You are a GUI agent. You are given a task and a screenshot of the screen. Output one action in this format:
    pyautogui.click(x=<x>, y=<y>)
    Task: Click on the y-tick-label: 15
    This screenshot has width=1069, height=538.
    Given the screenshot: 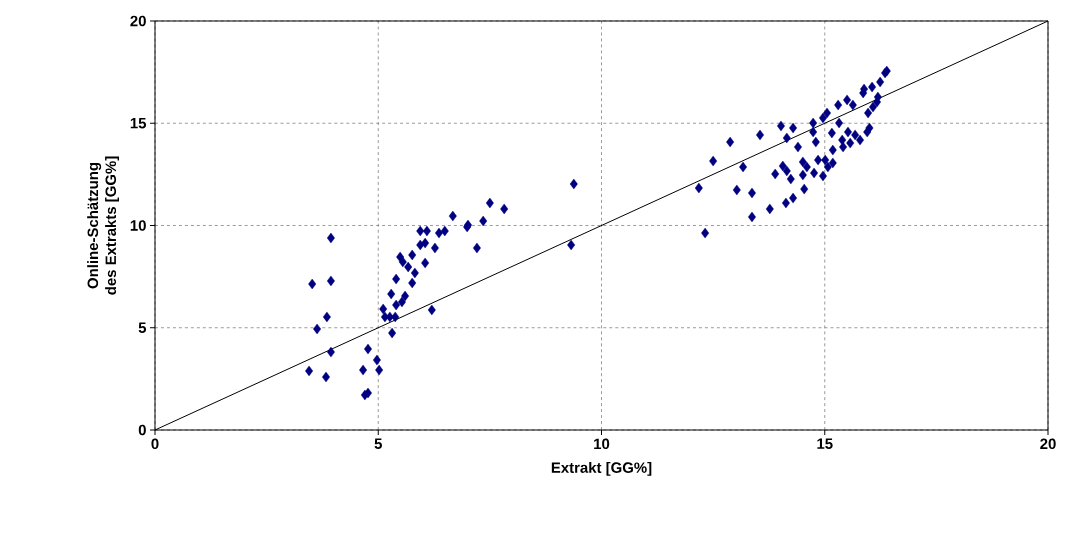 What is the action you would take?
    pyautogui.click(x=138, y=123)
    